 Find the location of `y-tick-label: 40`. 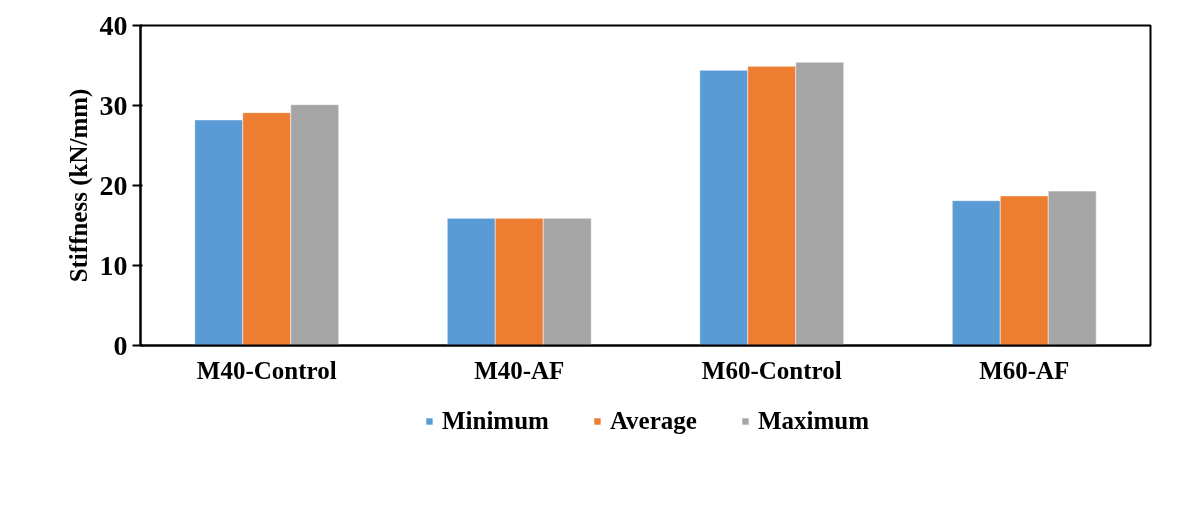

y-tick-label: 40 is located at coordinates (113, 25).